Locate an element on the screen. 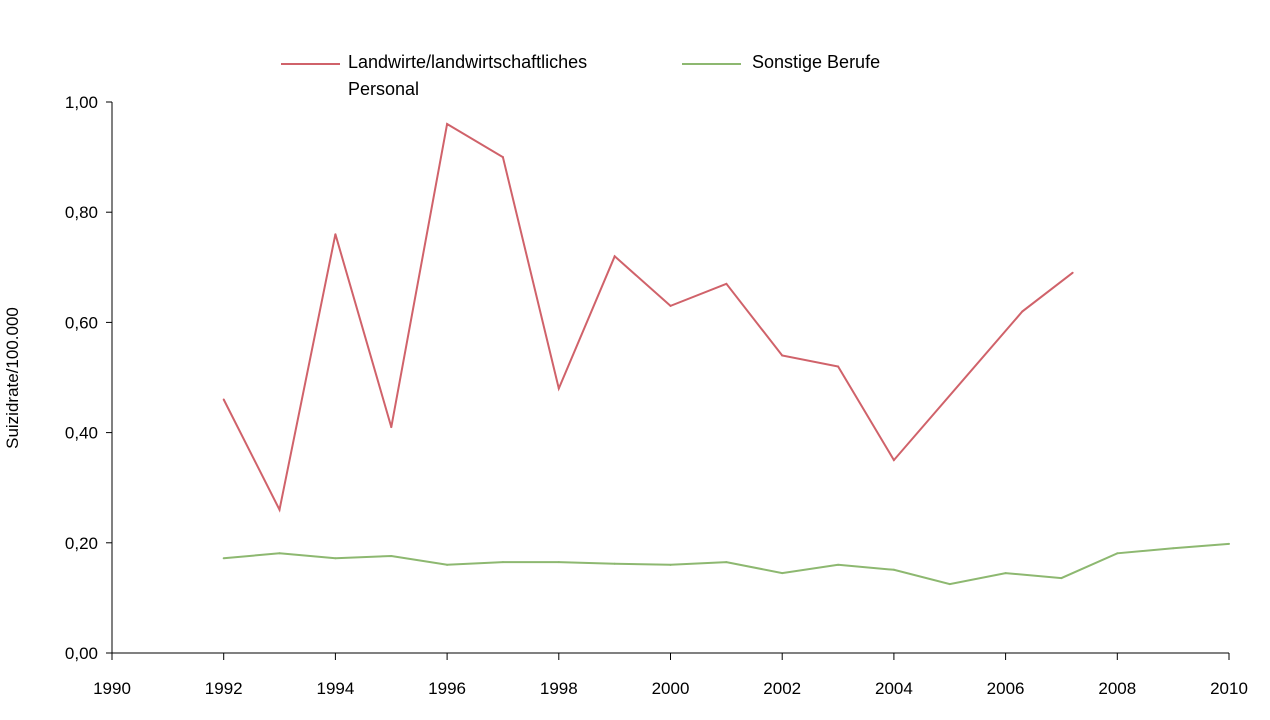 The height and width of the screenshot is (720, 1270). legend-label-other: Sonstige Berufe is located at coordinates (816, 62).